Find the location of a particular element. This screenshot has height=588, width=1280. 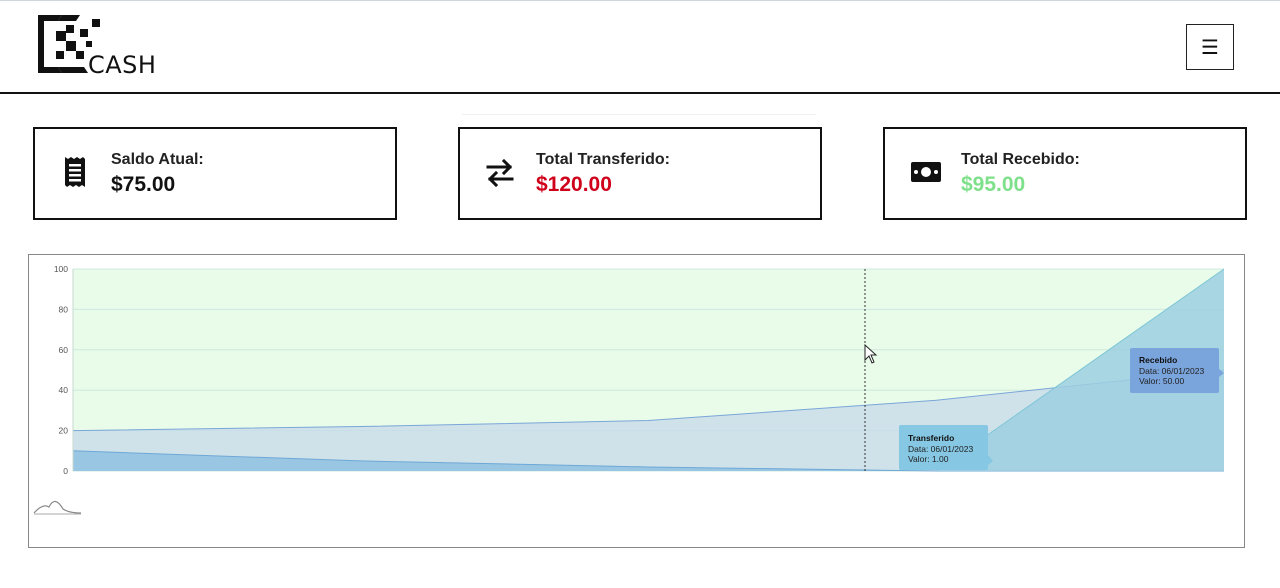

chart-thumbnail-icon is located at coordinates (57, 507).